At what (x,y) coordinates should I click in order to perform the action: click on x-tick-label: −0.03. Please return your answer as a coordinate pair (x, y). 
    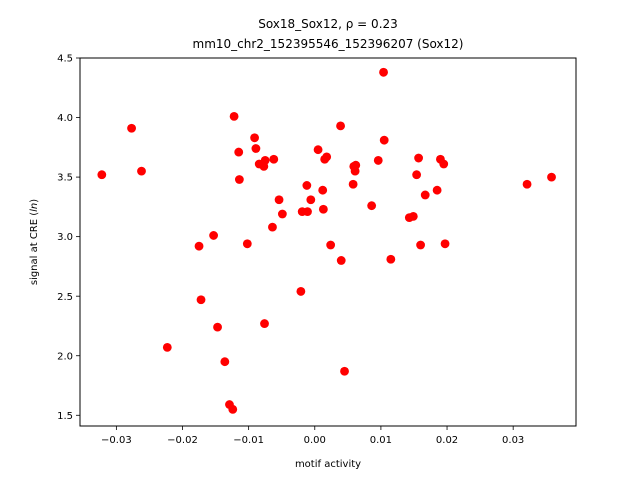
    Looking at the image, I should click on (116, 440).